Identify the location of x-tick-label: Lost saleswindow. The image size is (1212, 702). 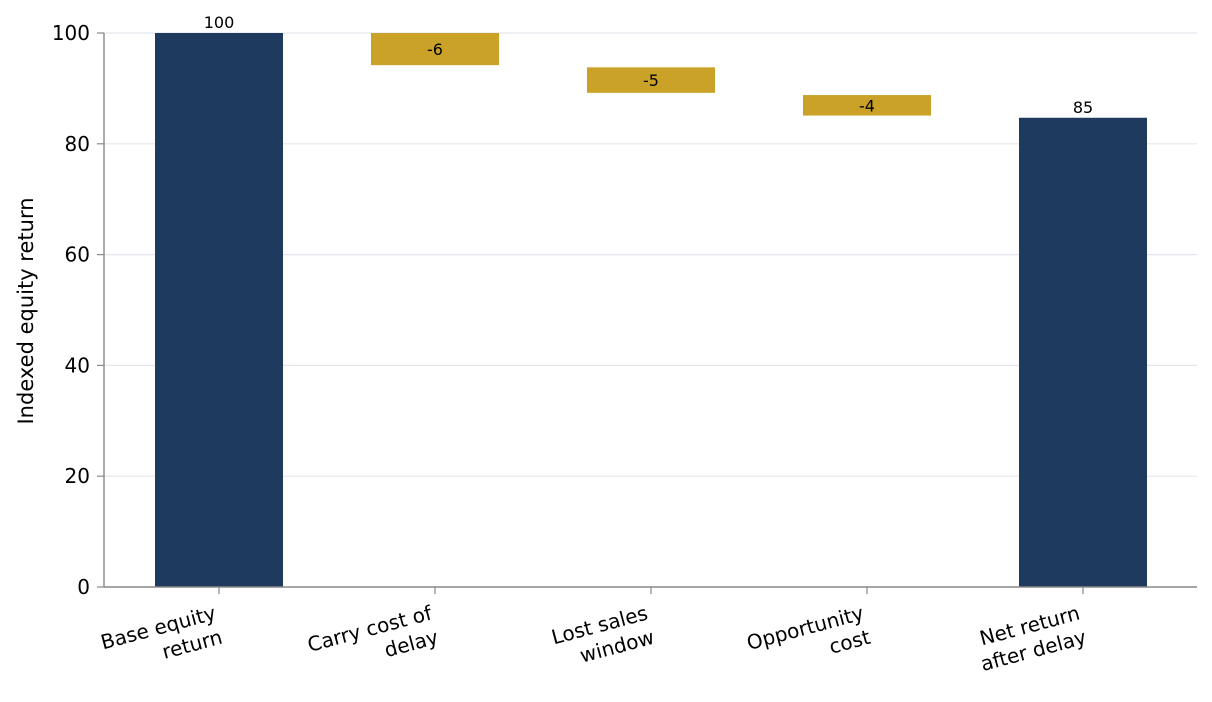
(603, 637).